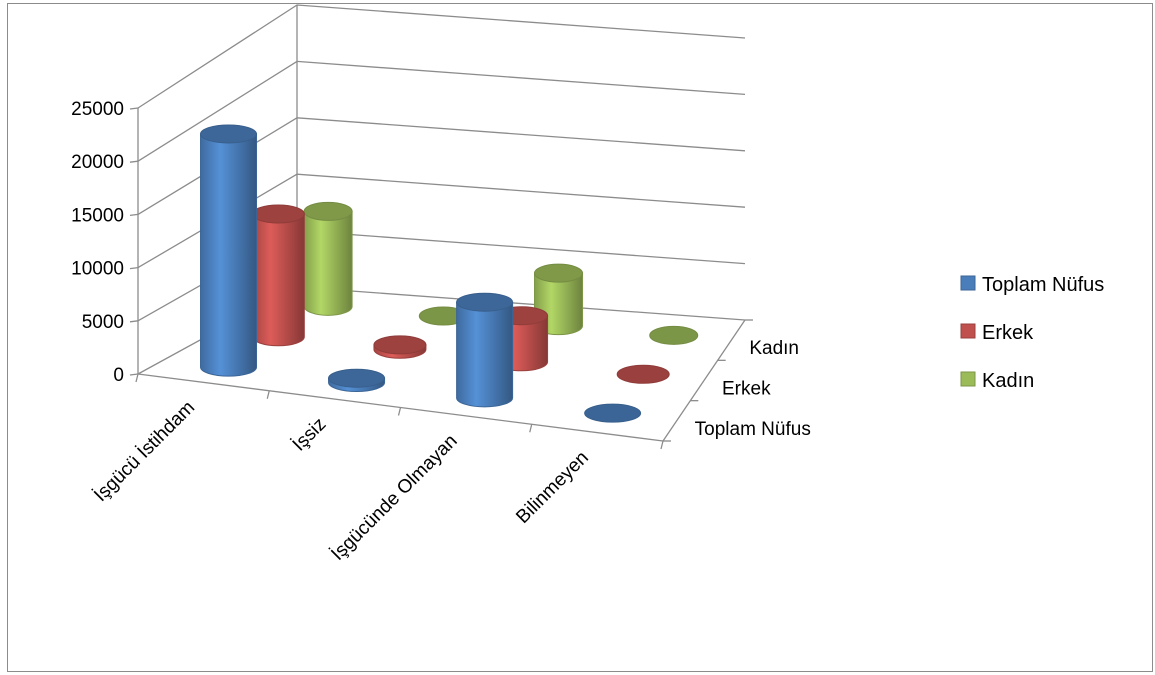 This screenshot has height=675, width=1155. I want to click on depth-axis, so click(704, 380).